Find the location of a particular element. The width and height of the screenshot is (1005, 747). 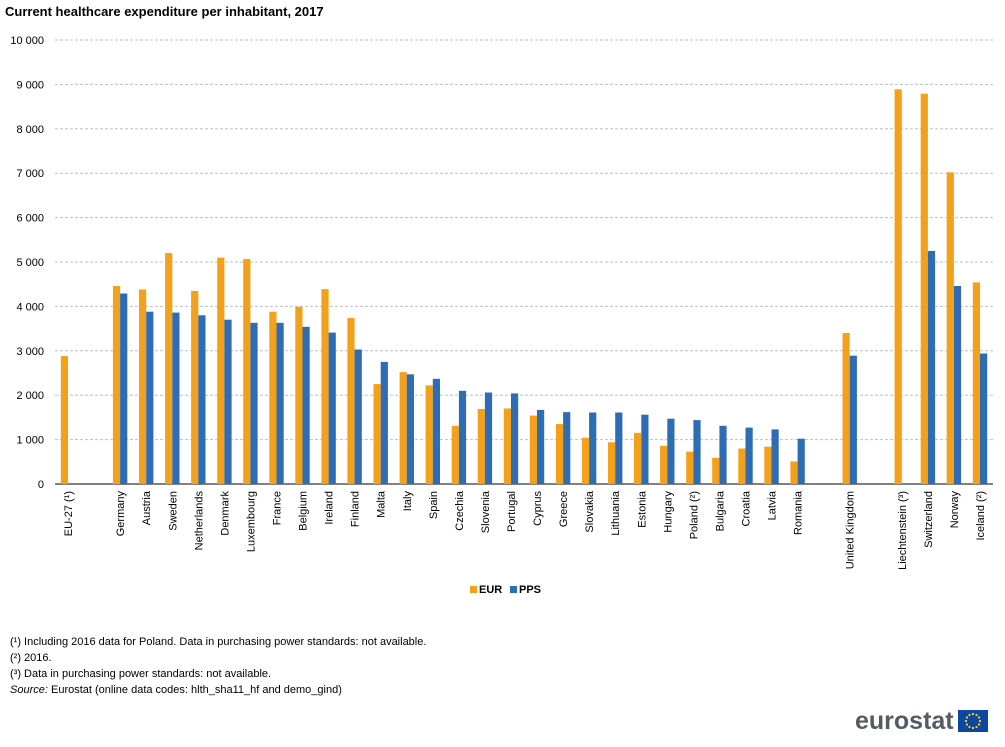

y-tick-label: 4 000 is located at coordinates (30, 307).